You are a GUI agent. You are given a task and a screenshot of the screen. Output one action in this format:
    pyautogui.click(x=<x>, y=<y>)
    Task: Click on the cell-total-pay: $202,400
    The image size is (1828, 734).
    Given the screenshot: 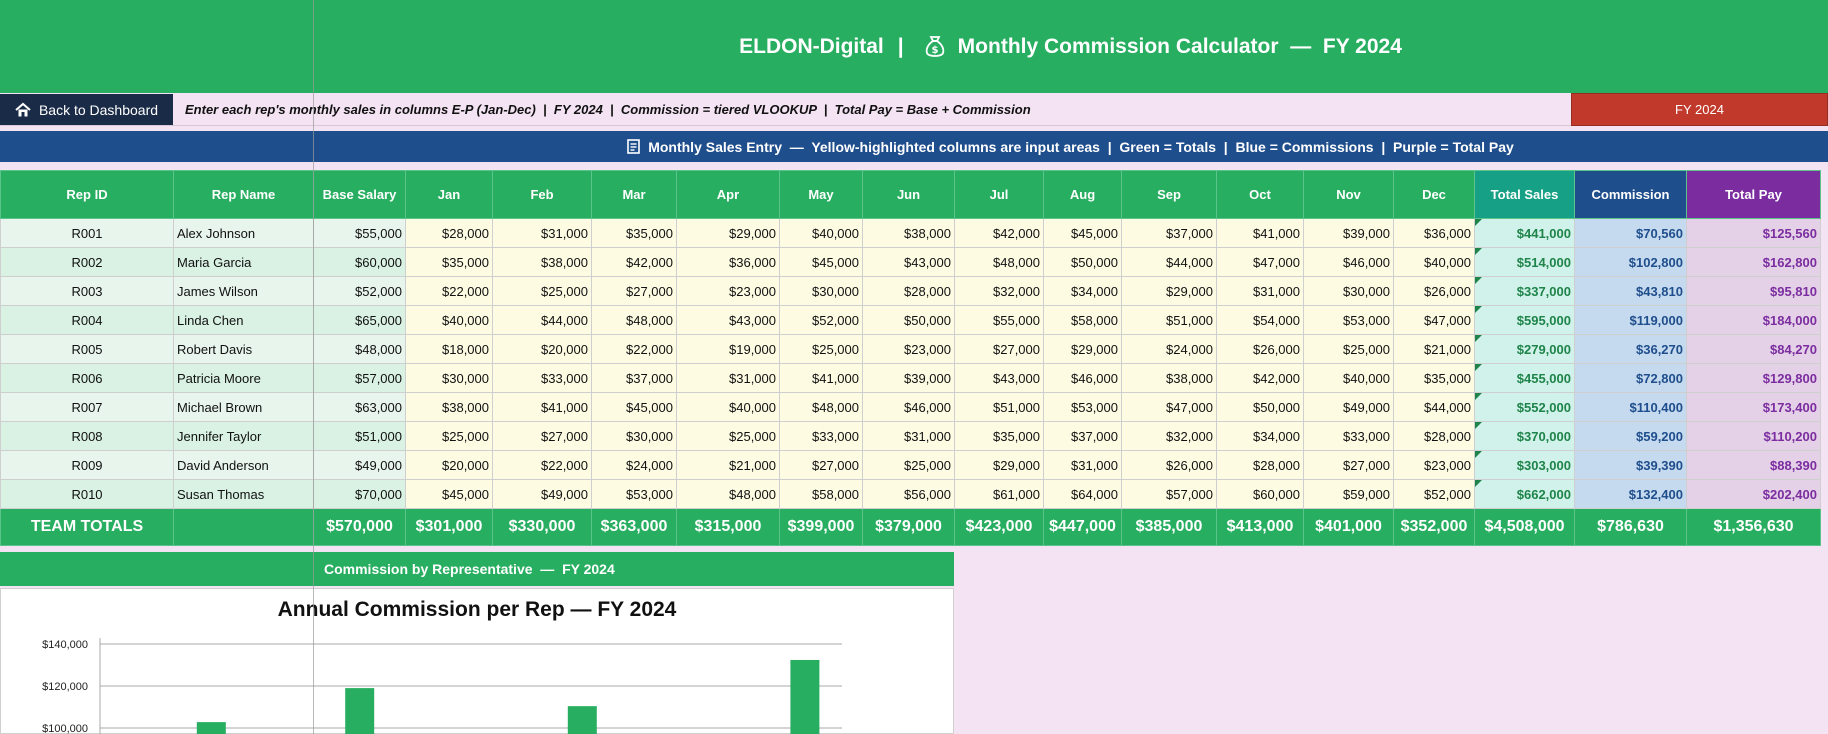 What is the action you would take?
    pyautogui.click(x=1753, y=494)
    